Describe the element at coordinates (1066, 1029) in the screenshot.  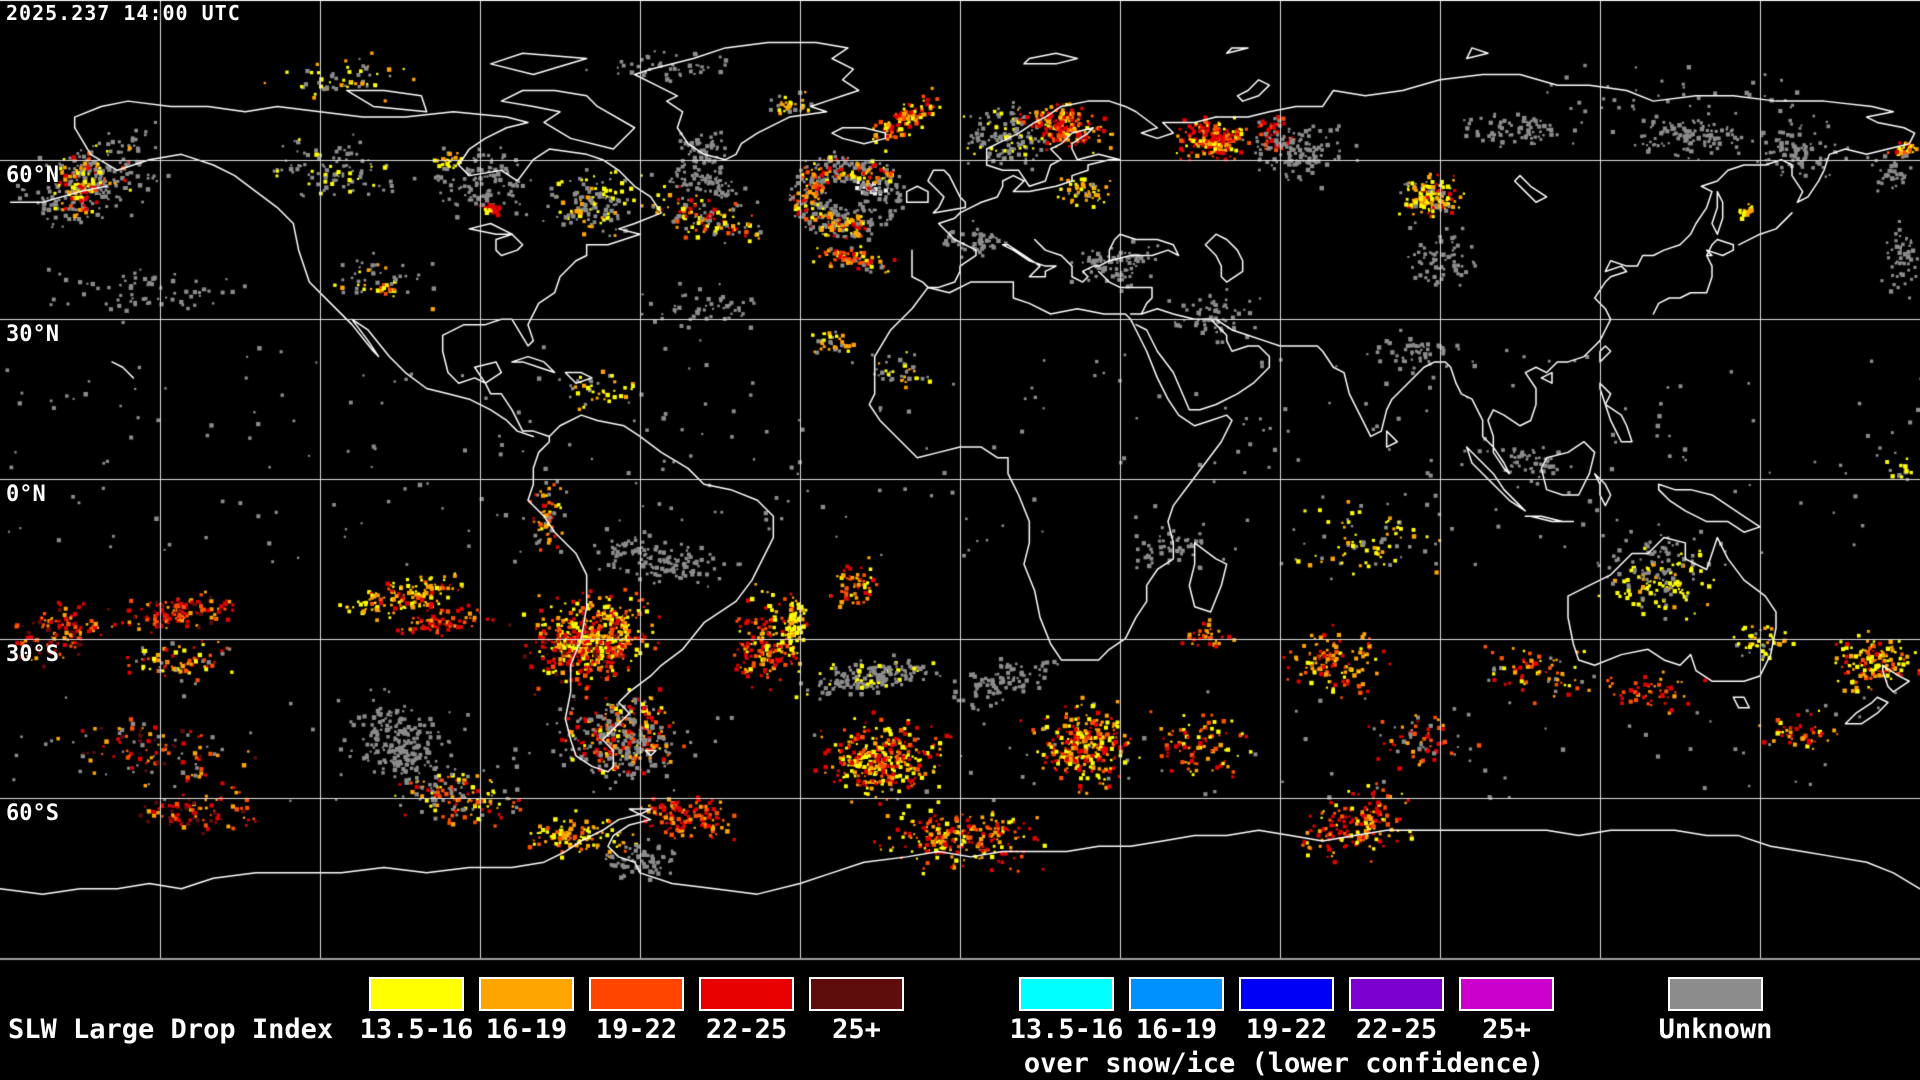
I see `legend-label-snow-ice-0: 13.5-16` at that location.